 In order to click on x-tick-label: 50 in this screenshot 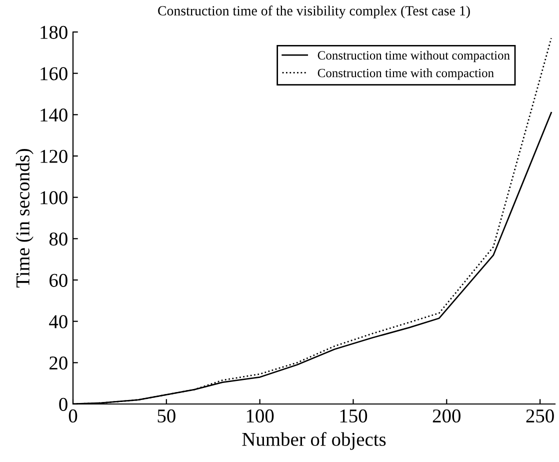, I will do `click(167, 416)`.